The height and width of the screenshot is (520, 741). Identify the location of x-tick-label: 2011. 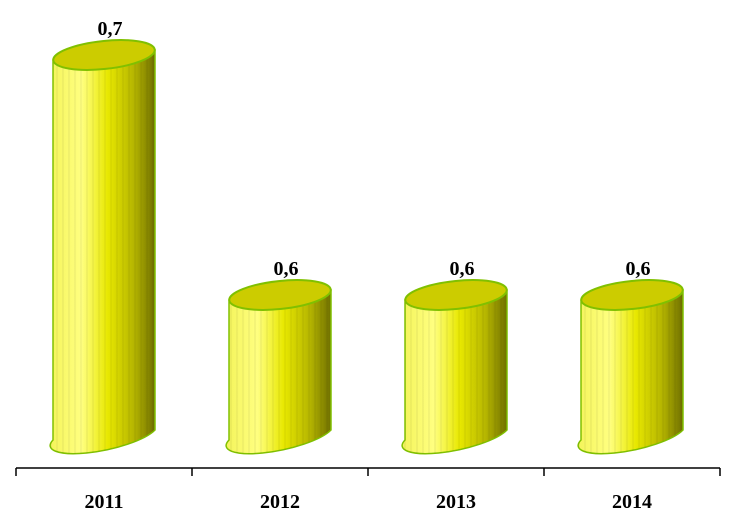
(104, 502).